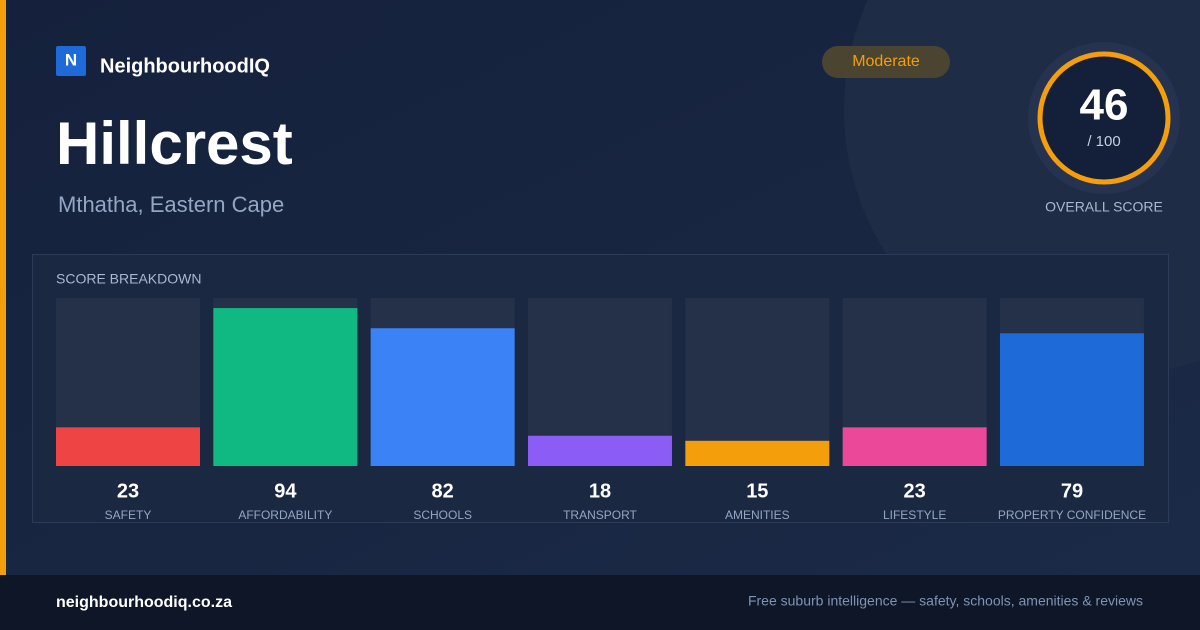  What do you see at coordinates (757, 382) in the screenshot?
I see `bar-track` at bounding box center [757, 382].